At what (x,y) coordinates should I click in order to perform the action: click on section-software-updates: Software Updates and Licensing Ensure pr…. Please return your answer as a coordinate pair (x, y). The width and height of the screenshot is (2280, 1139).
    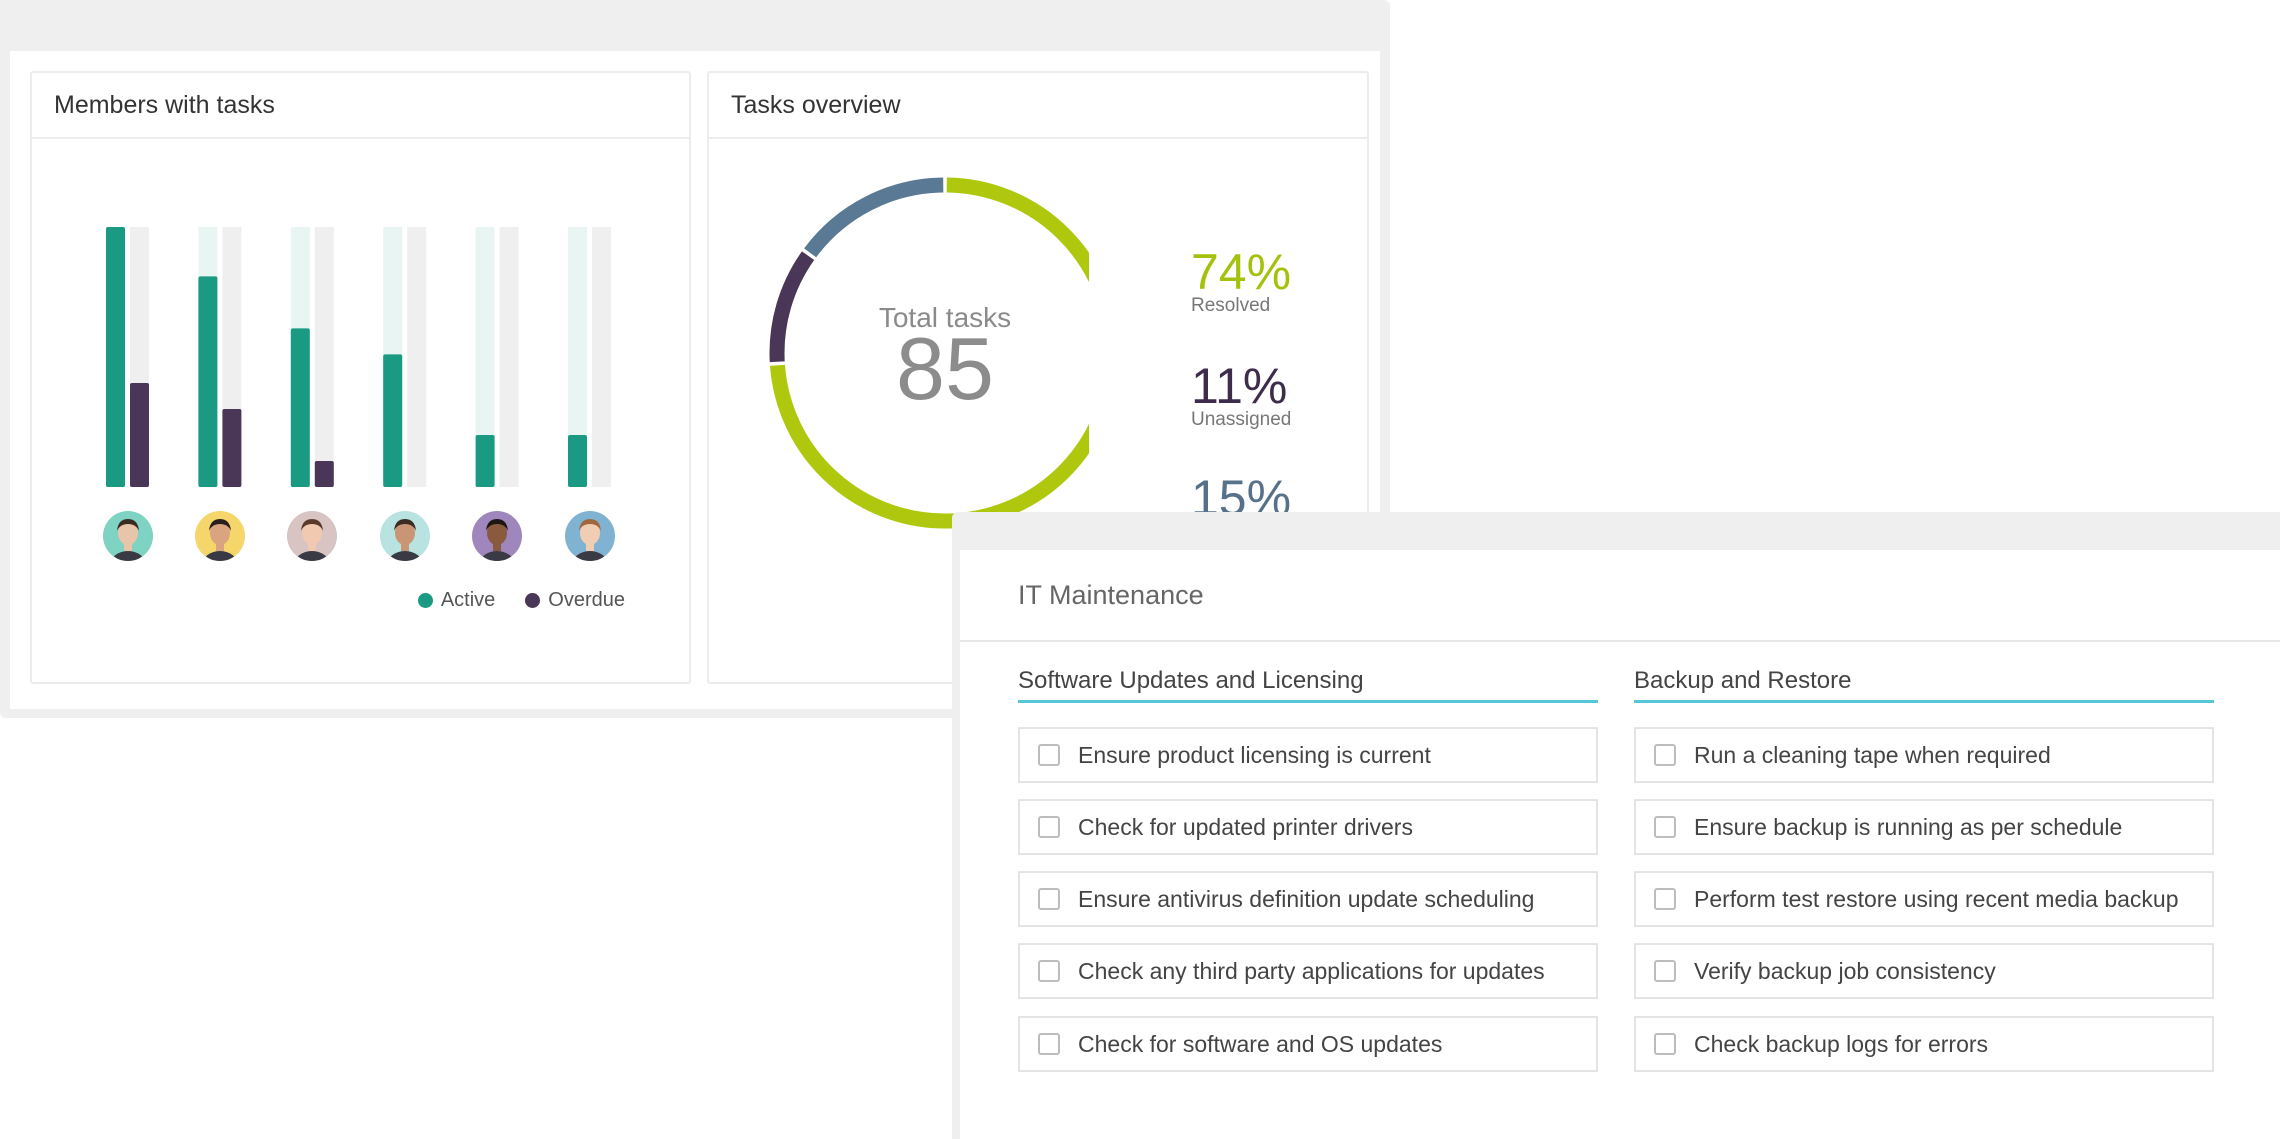
    Looking at the image, I should click on (1308, 875).